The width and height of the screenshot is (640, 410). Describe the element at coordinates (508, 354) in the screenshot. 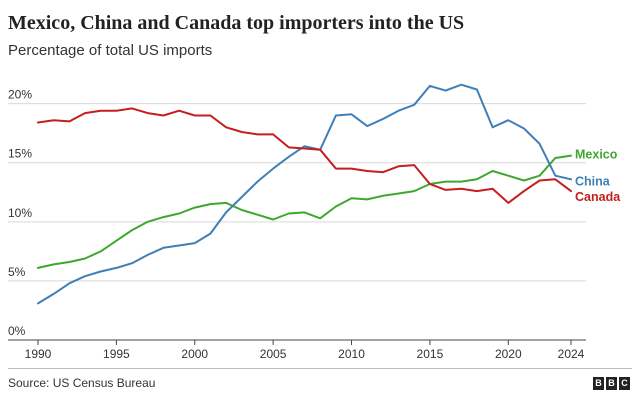

I see `x-tick-label: 2020` at that location.